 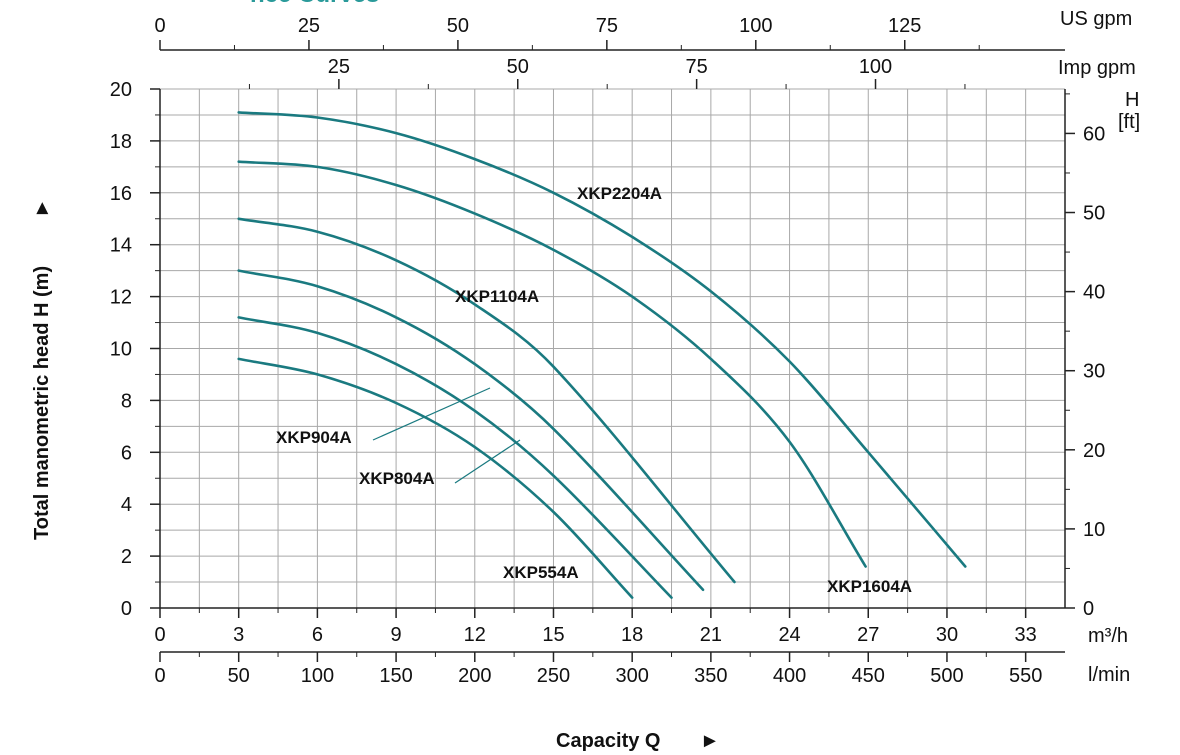 I want to click on y-axis-title: Total manometric head H (m) ►, so click(x=42, y=369).